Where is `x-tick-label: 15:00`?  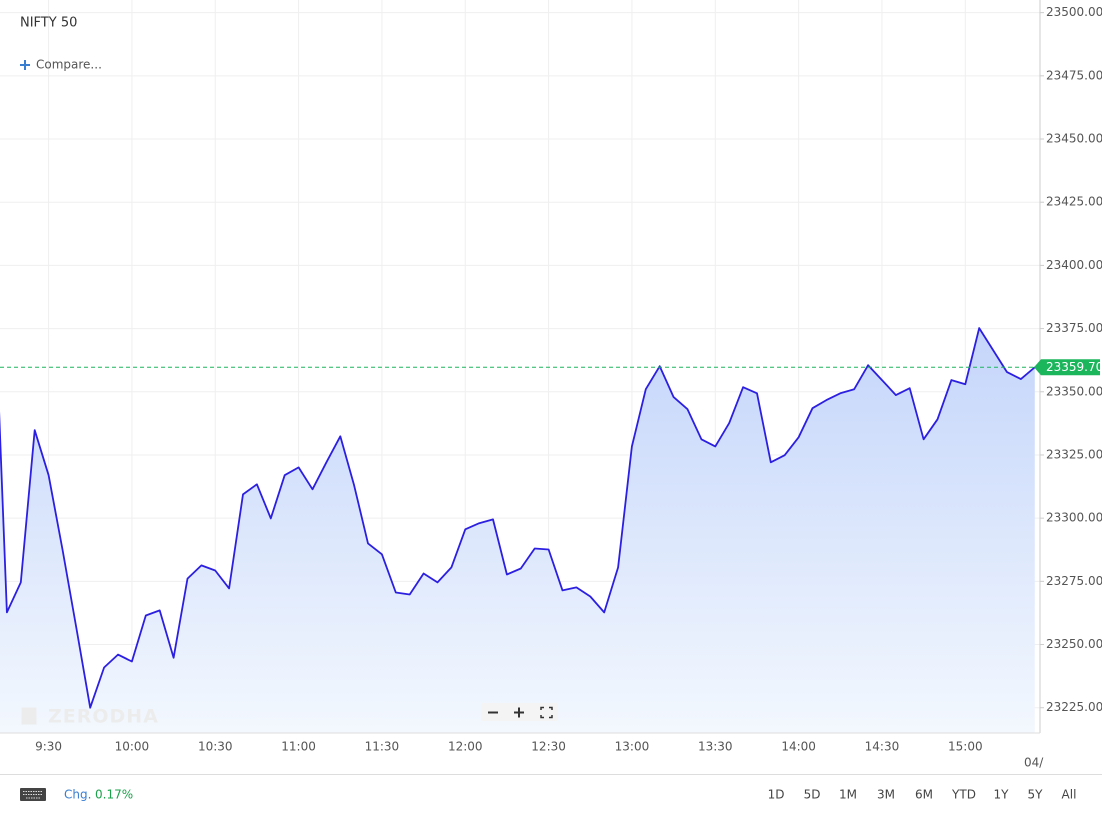 x-tick-label: 15:00 is located at coordinates (965, 747).